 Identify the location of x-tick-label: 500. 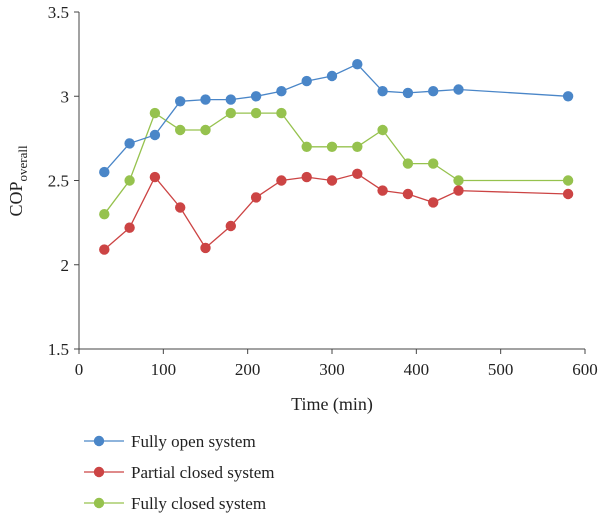
(501, 369).